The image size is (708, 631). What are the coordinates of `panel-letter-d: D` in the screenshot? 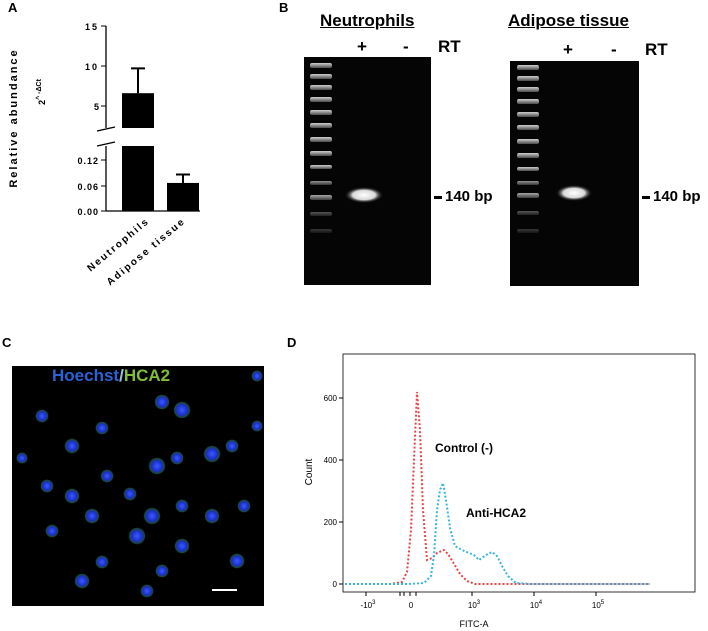 It's located at (292, 342).